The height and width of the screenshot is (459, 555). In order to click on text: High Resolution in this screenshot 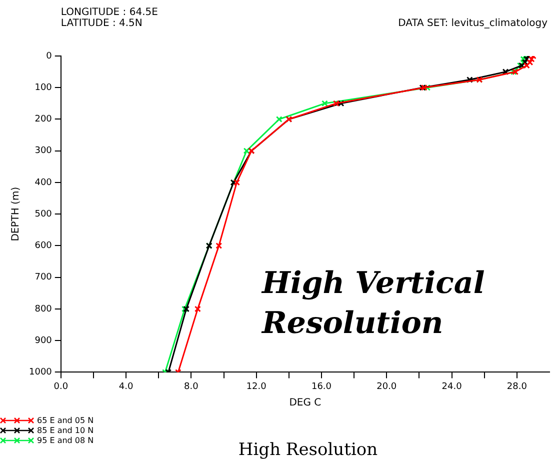, I will do `click(308, 449)`.